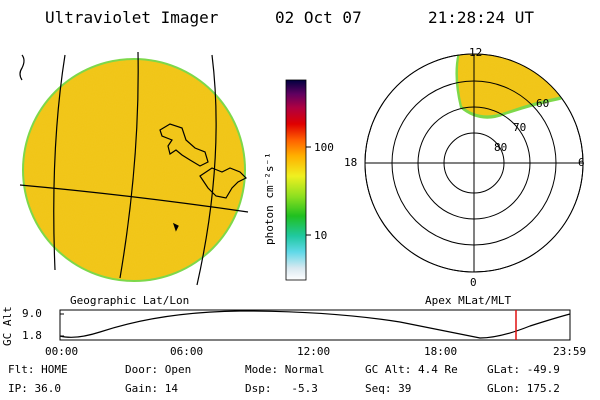 This screenshot has width=600, height=400. I want to click on instrument-title: Ultraviolet Imager, so click(132, 17).